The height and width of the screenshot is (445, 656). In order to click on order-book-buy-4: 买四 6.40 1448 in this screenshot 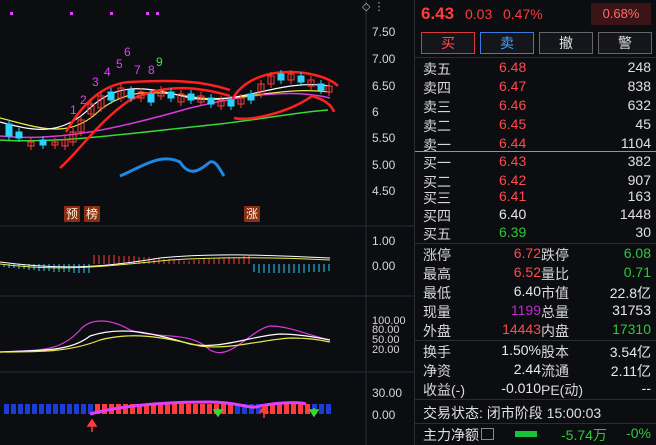, I will do `click(535, 214)`.